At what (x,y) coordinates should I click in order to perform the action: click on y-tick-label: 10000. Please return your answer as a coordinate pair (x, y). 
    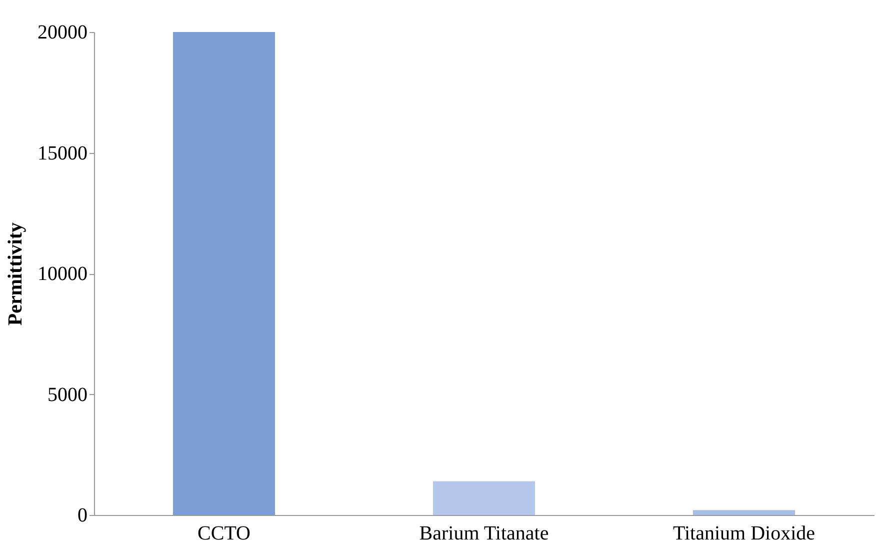
    Looking at the image, I should click on (63, 274).